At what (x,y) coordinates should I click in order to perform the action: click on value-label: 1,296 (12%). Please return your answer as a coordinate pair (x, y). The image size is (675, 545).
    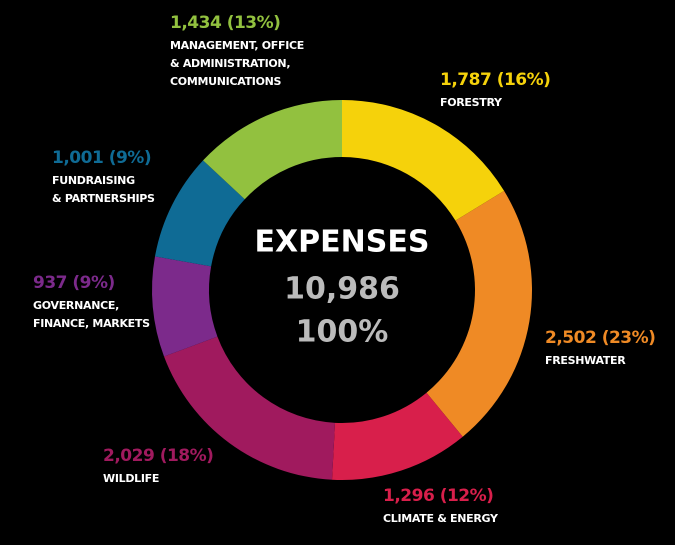
    Looking at the image, I should click on (438, 496).